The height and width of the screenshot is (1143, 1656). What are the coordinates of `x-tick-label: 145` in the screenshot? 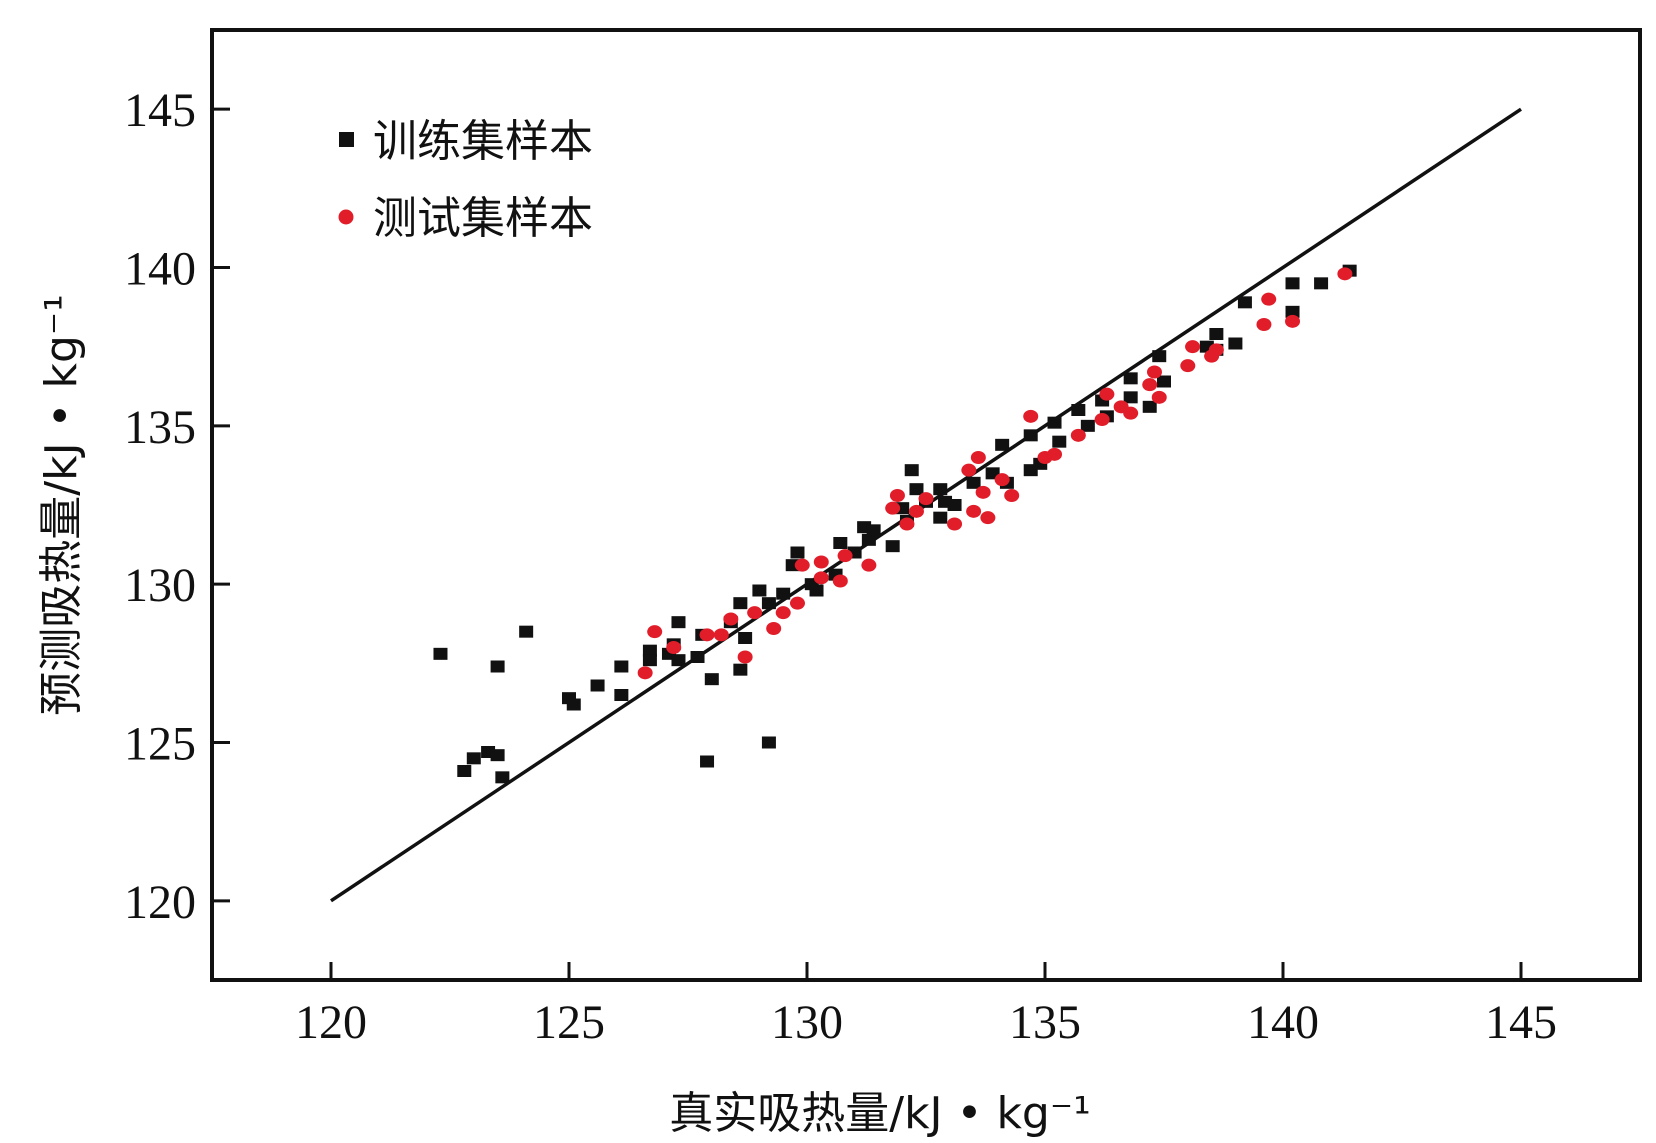 It's located at (1521, 1022).